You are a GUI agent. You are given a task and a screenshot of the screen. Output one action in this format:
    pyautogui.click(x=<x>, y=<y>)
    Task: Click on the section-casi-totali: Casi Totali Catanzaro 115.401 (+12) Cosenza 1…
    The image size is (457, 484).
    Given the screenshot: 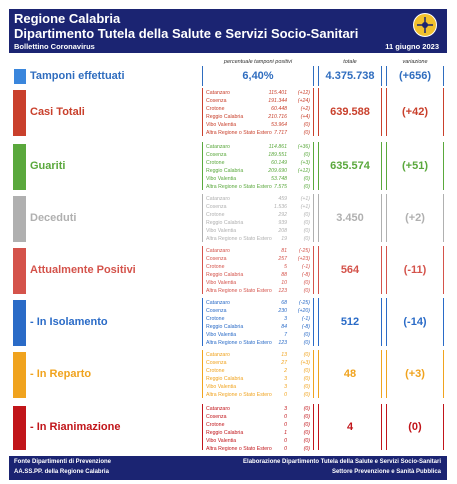 What is the action you would take?
    pyautogui.click(x=228, y=113)
    